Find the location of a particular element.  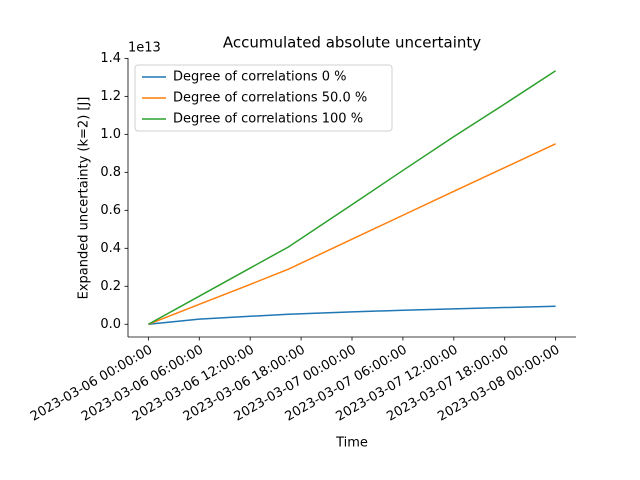

line-series is located at coordinates (352, 315).